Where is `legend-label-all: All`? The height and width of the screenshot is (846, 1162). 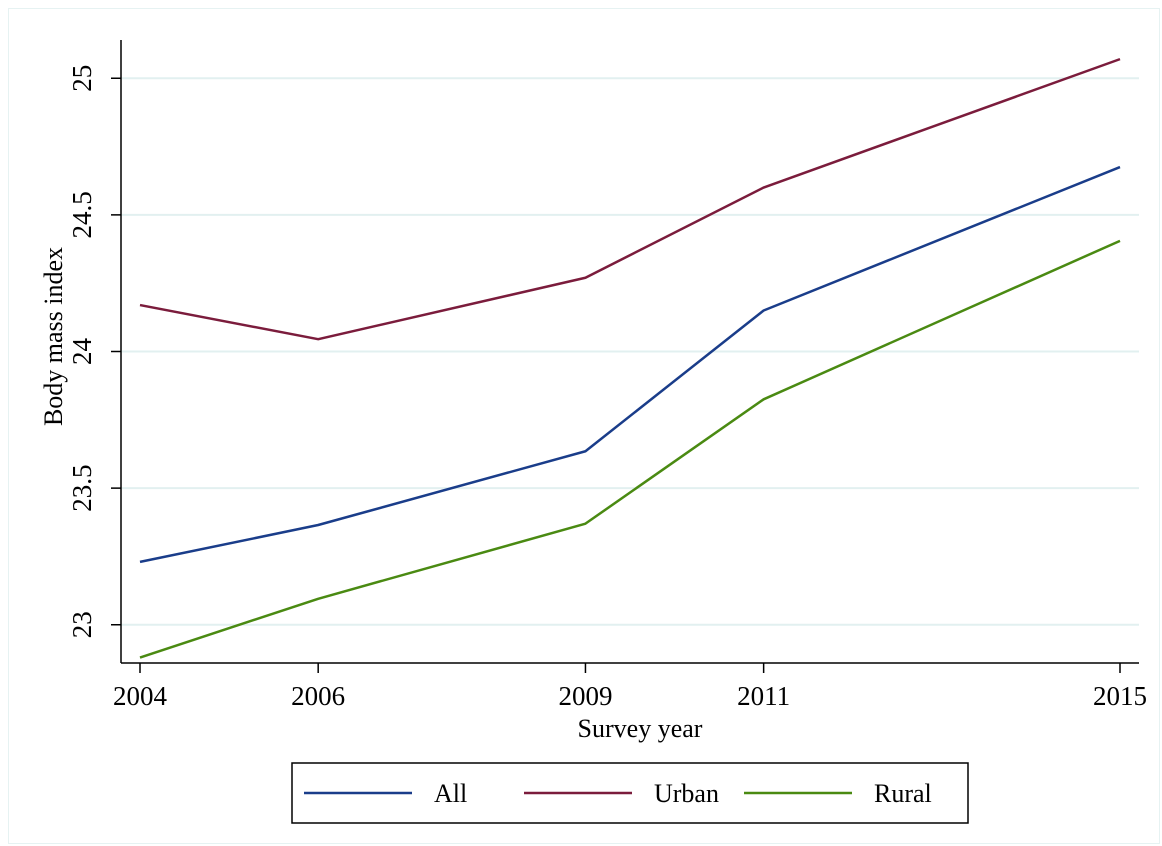 legend-label-all: All is located at coordinates (450, 793).